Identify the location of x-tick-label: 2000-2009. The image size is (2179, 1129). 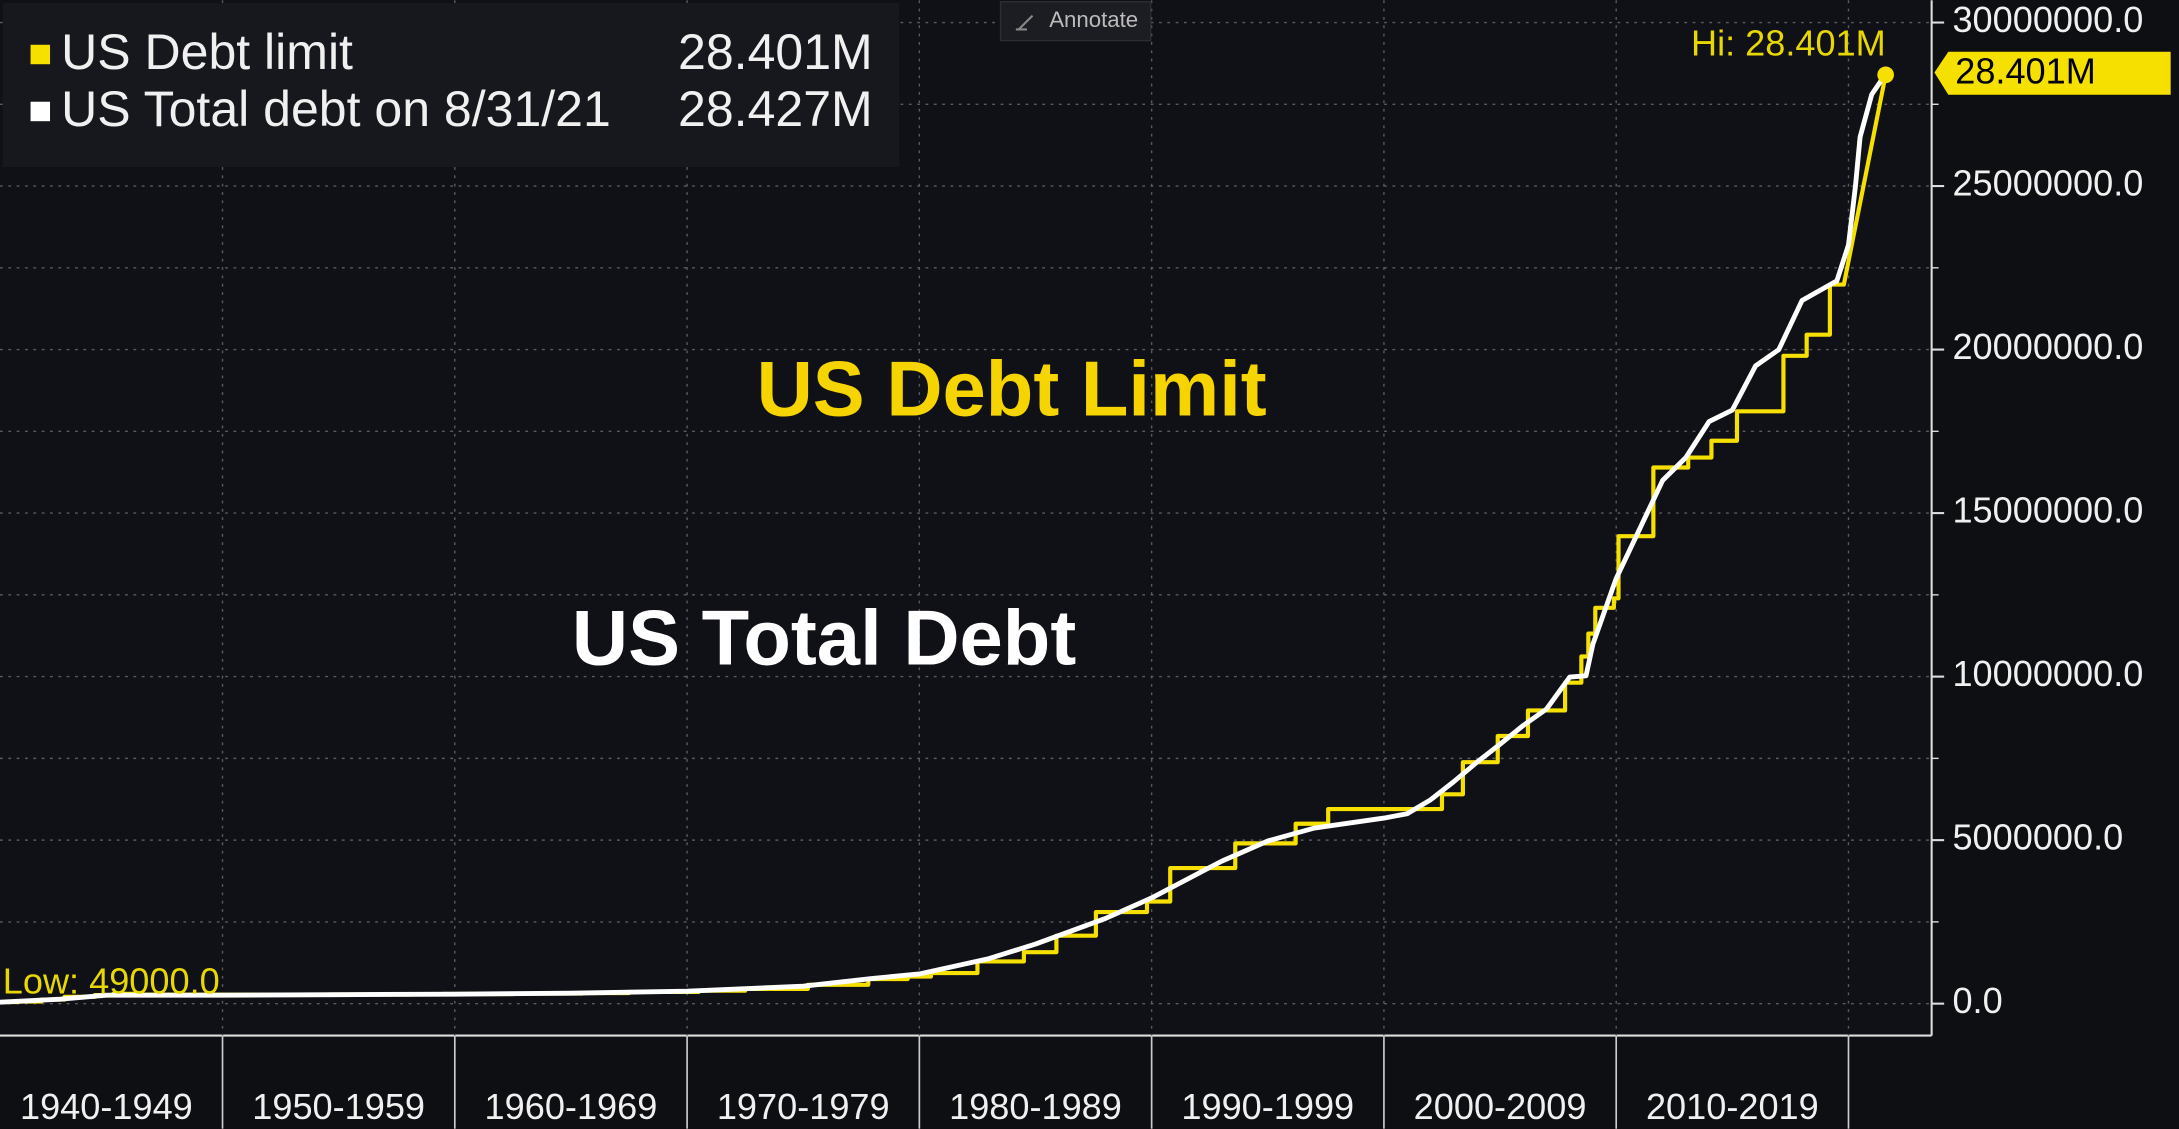
(1500, 1106).